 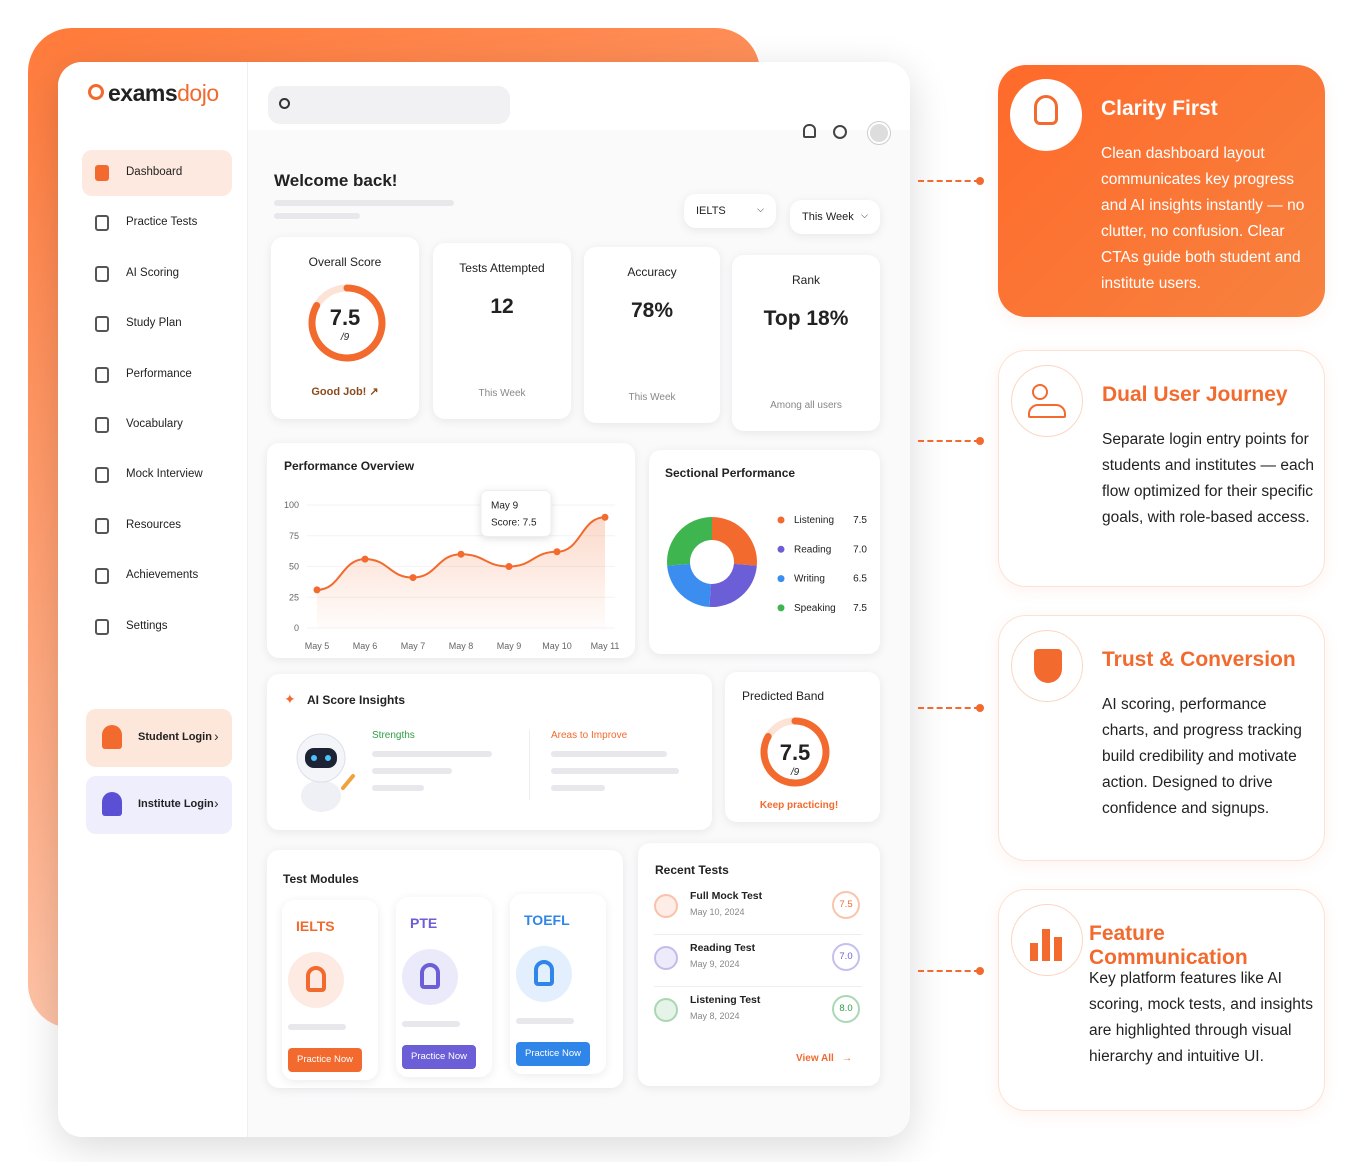 I want to click on menu-label: Resources, so click(x=153, y=524).